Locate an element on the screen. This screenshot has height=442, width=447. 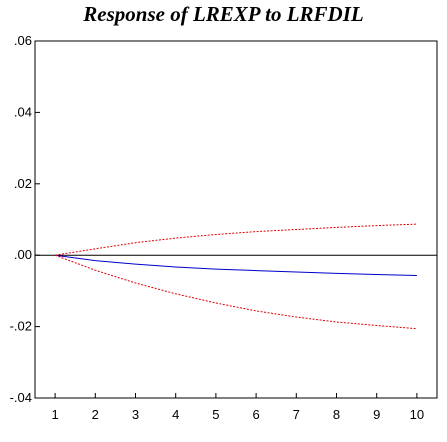
x-tick-label: 8 is located at coordinates (336, 414).